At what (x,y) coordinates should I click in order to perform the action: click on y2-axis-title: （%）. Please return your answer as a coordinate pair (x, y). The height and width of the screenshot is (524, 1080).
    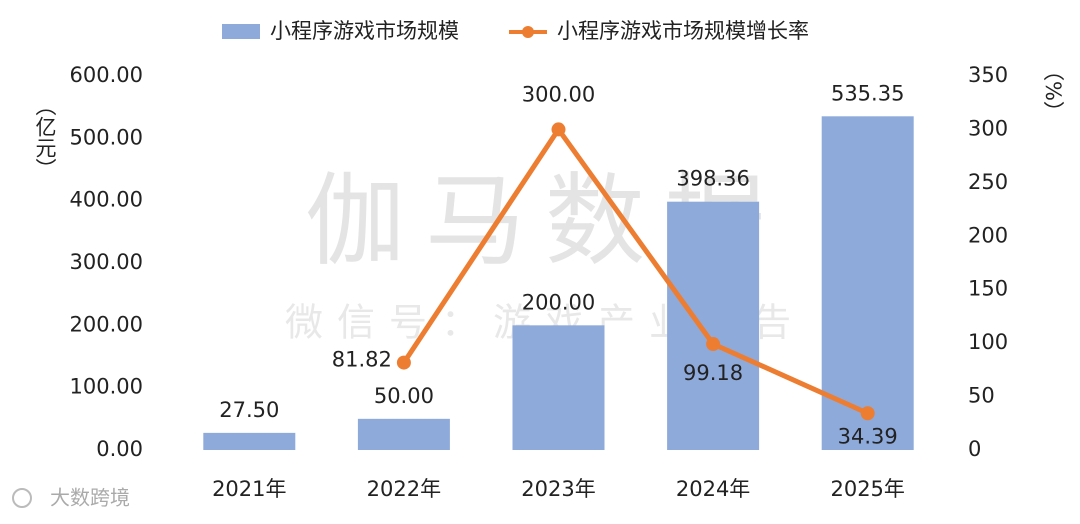
    Looking at the image, I should click on (1053, 91).